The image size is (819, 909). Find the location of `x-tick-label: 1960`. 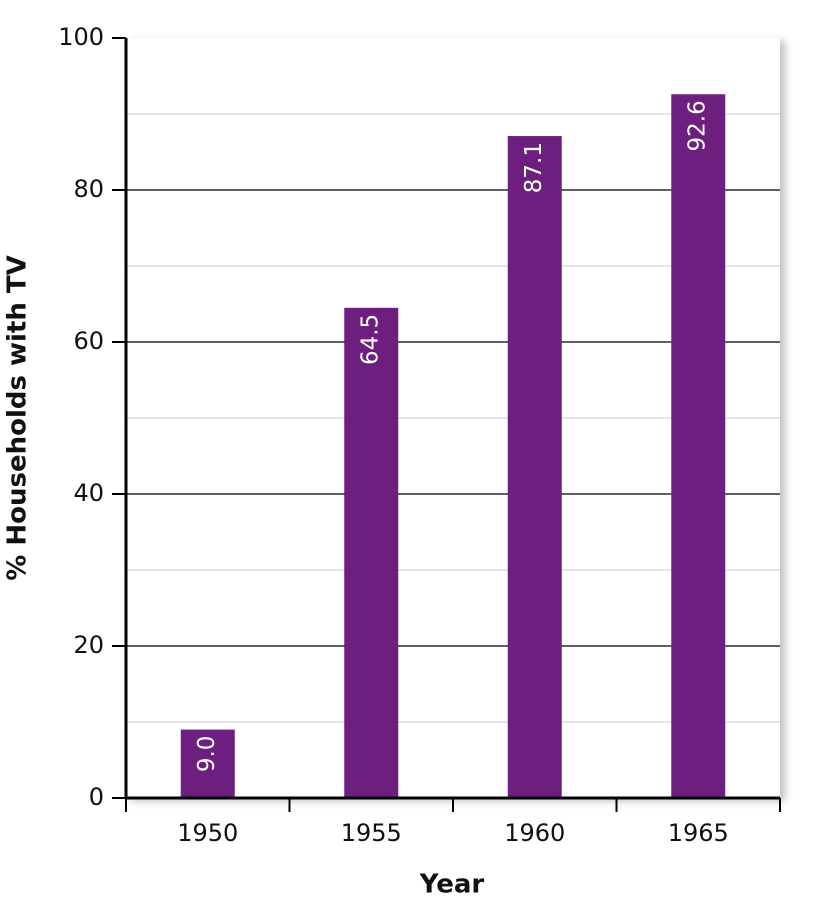

x-tick-label: 1960 is located at coordinates (534, 833).